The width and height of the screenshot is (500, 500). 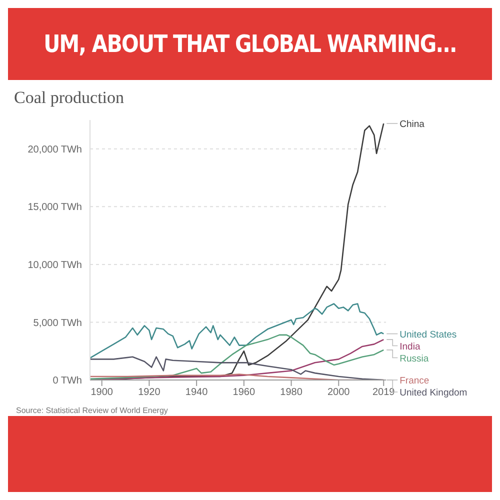 What do you see at coordinates (413, 124) in the screenshot?
I see `series-label: China` at bounding box center [413, 124].